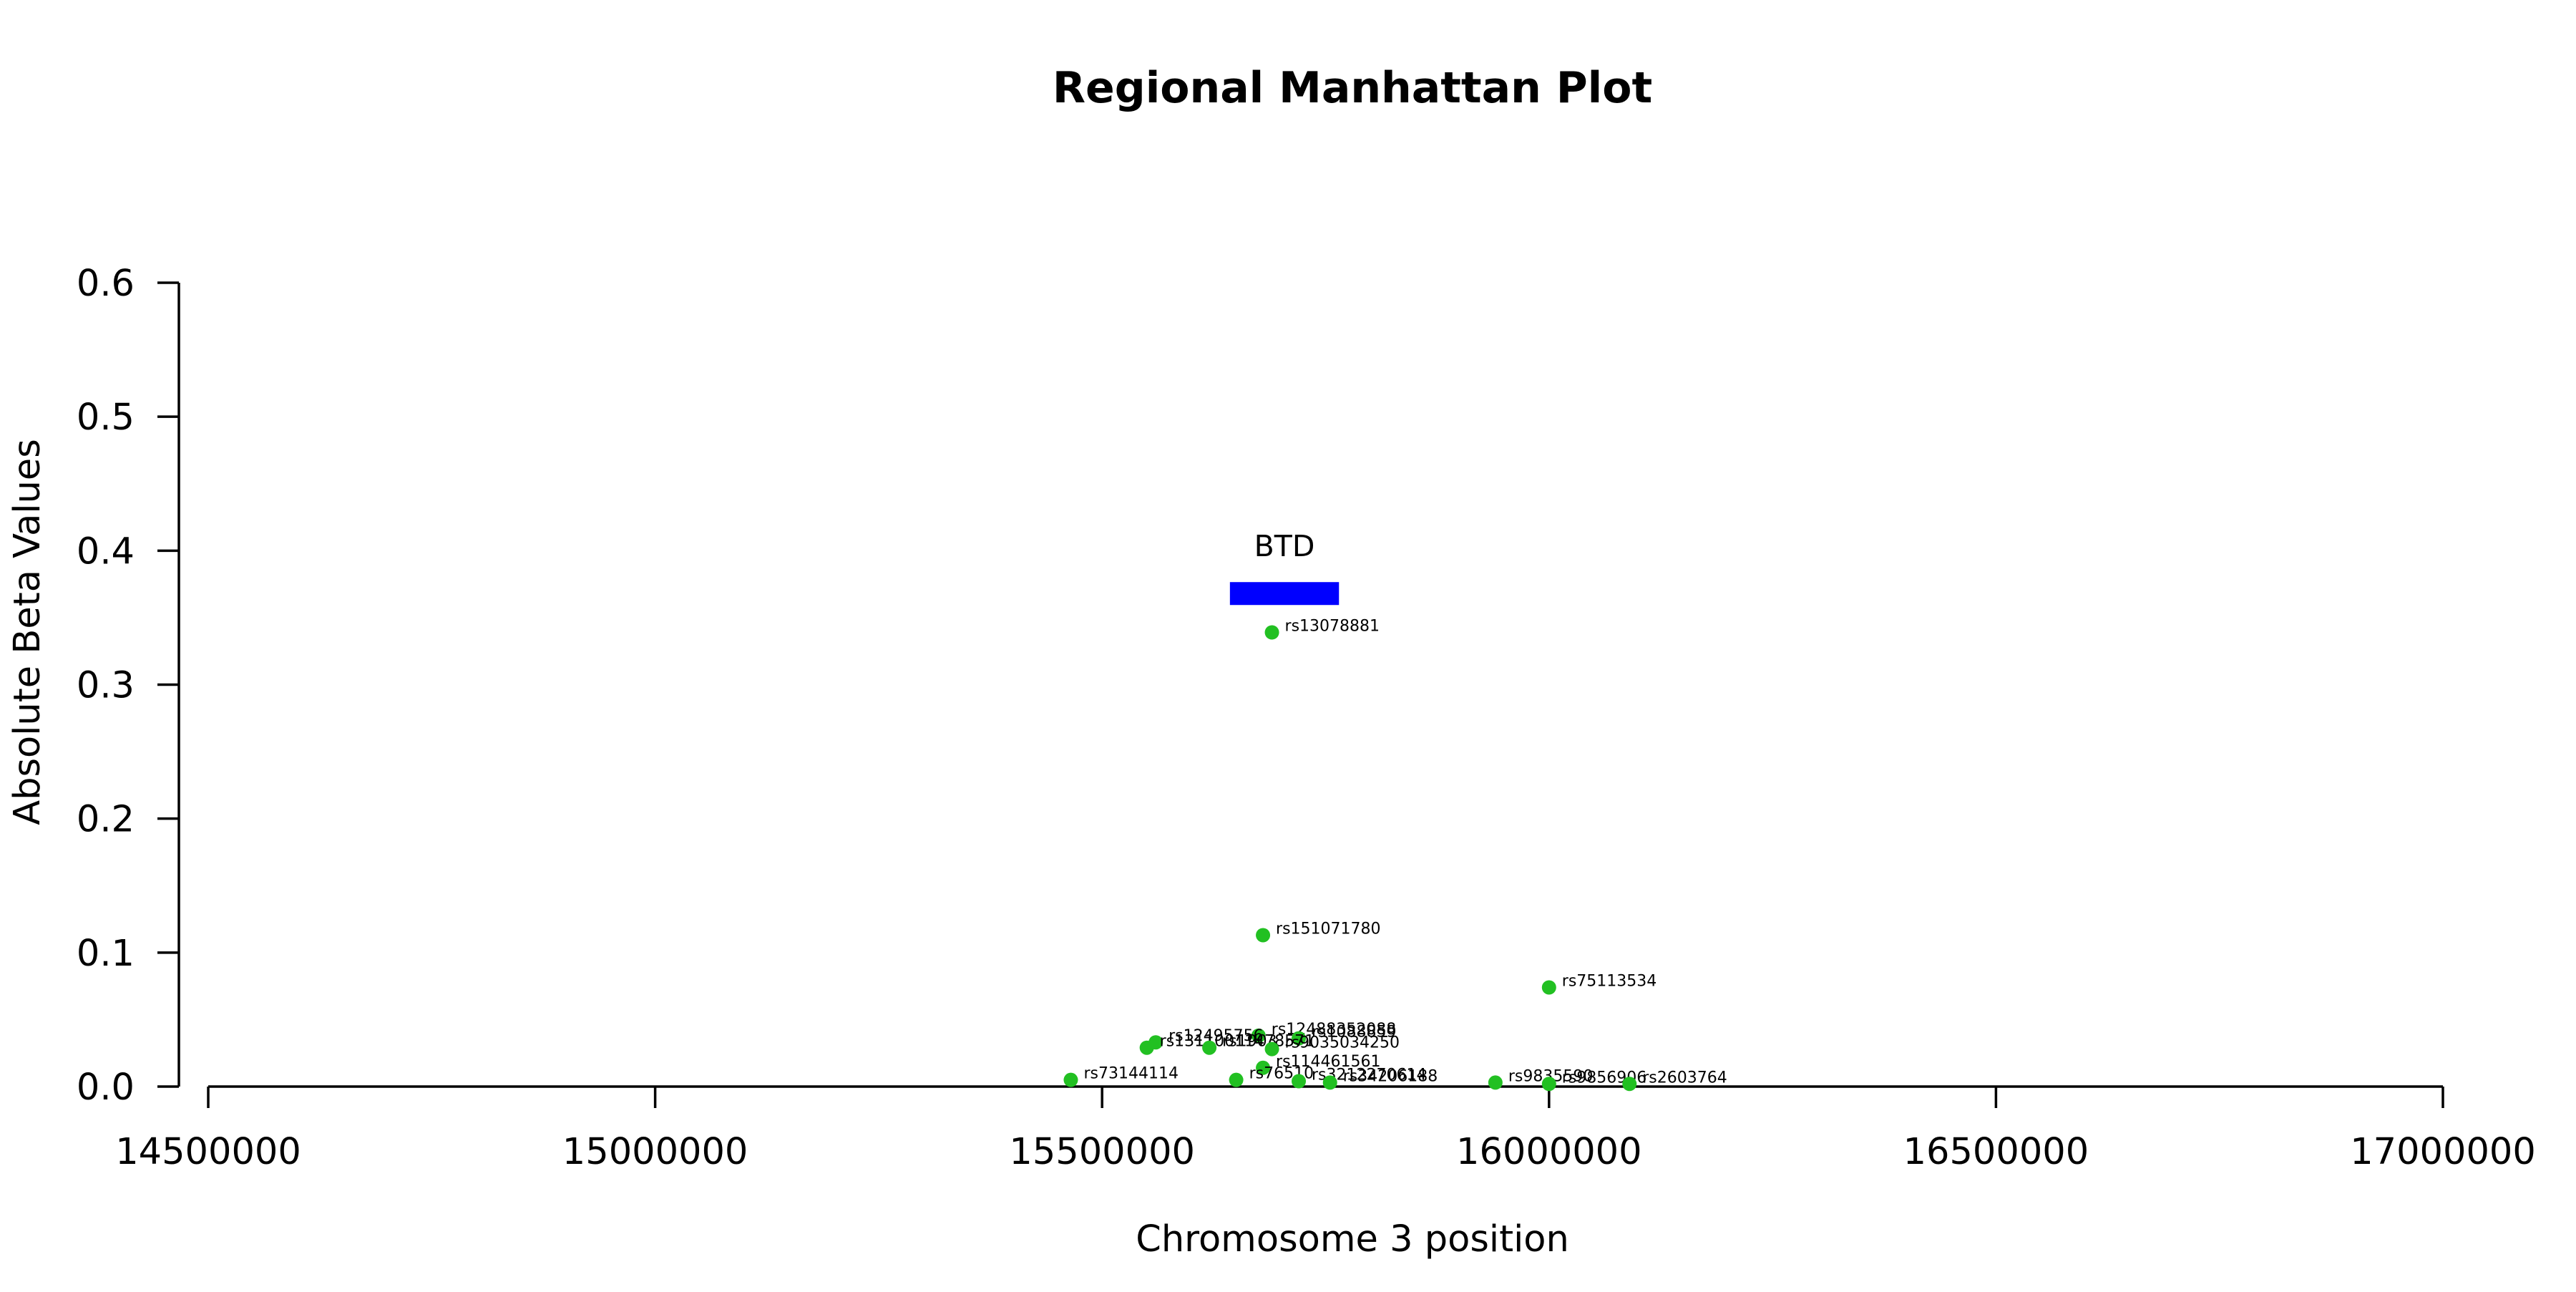 The height and width of the screenshot is (1292, 2576). What do you see at coordinates (106, 284) in the screenshot?
I see `y-tick-label: 0.6` at bounding box center [106, 284].